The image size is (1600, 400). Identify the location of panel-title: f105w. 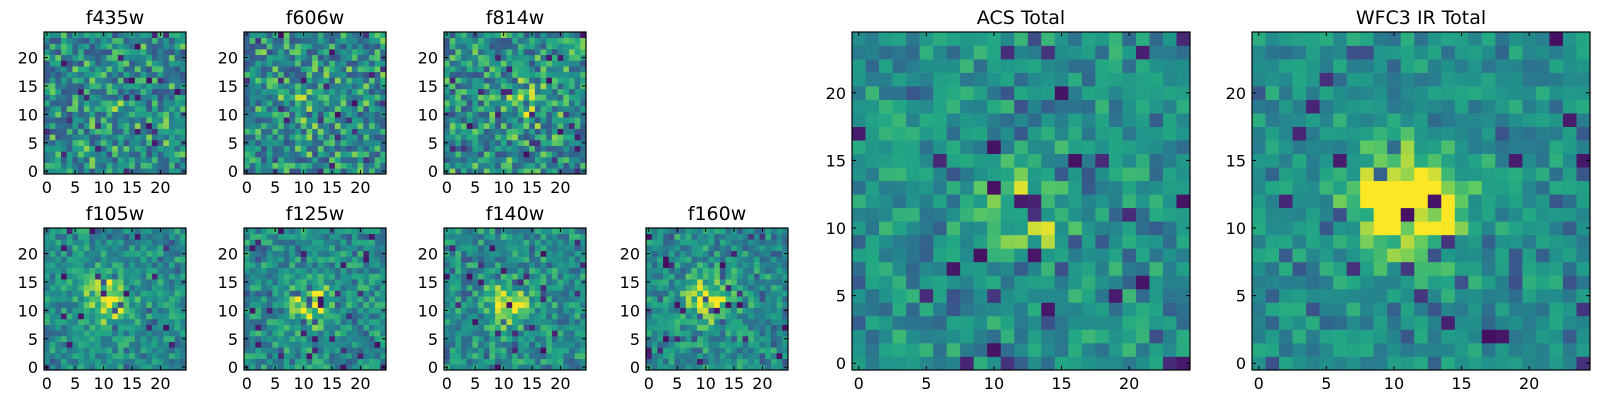
(115, 214).